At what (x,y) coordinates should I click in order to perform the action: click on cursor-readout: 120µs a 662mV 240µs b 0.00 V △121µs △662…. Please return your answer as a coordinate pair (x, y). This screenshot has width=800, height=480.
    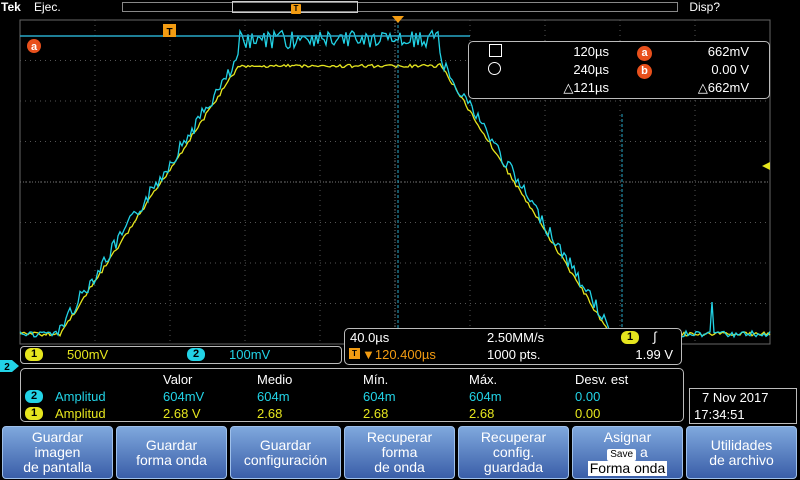
    Looking at the image, I should click on (619, 70).